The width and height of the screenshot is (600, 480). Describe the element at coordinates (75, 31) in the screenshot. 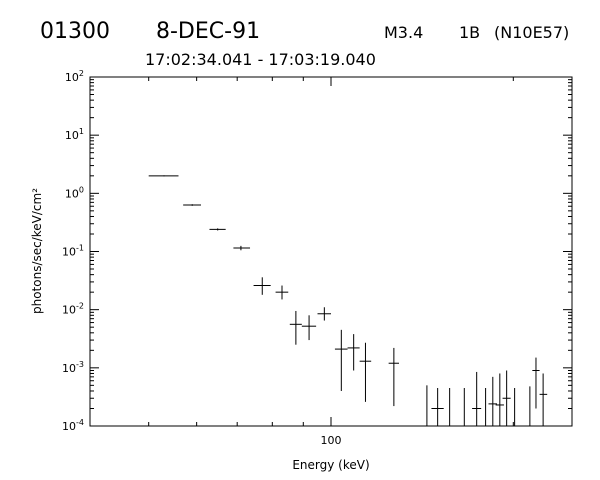

I see `event-id: 01300` at that location.